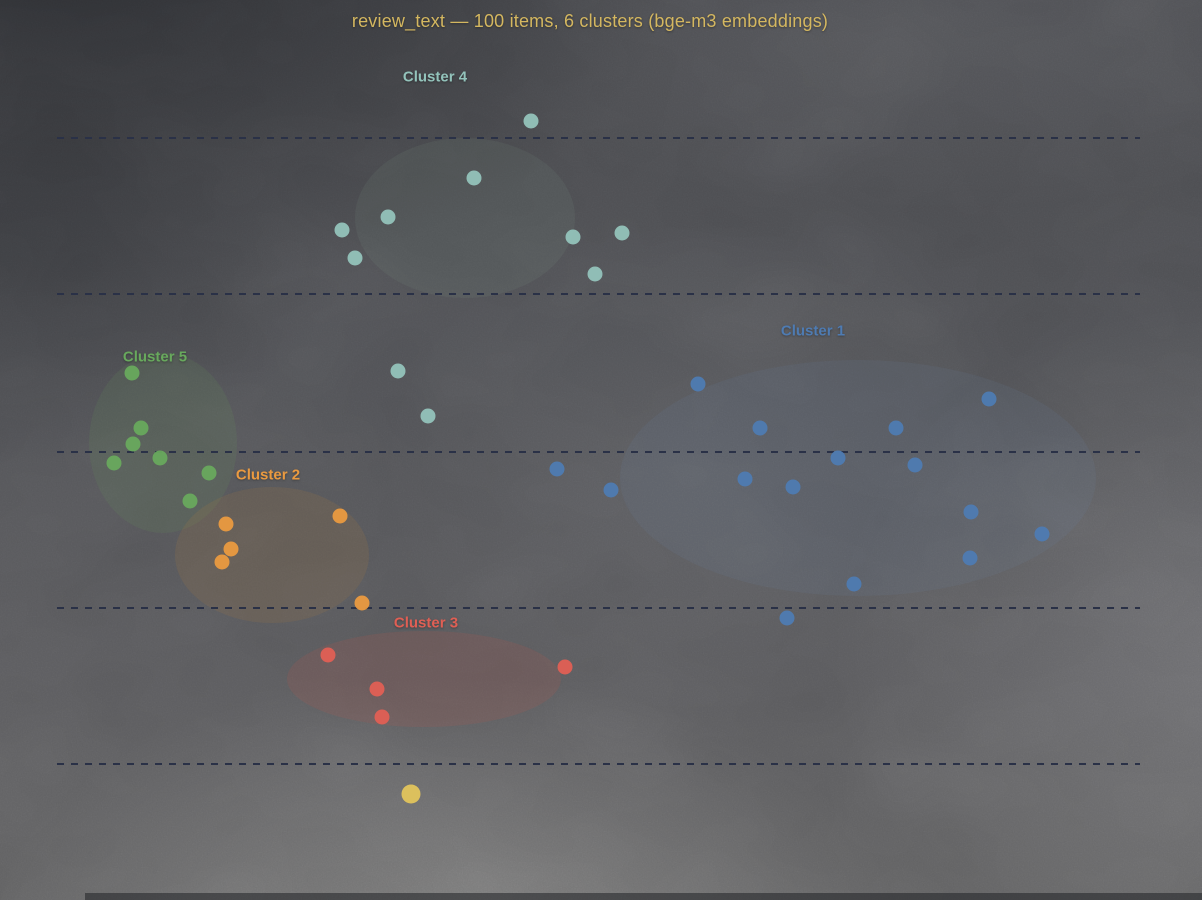  I want to click on background-dark-strip, so click(643, 896).